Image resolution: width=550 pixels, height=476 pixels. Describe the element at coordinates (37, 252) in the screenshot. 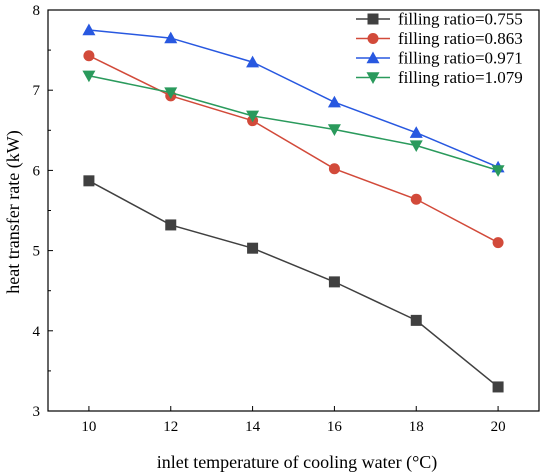

I see `y-tick-label: 5` at that location.